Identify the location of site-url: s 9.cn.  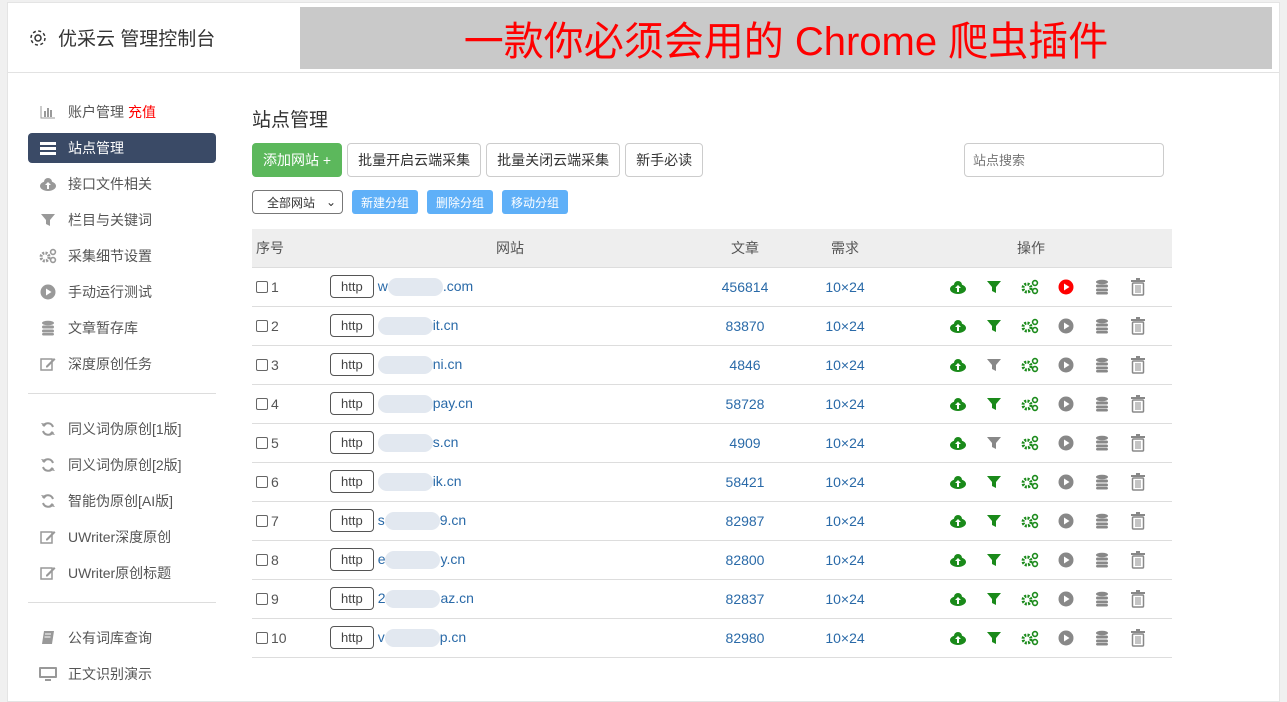
(422, 521).